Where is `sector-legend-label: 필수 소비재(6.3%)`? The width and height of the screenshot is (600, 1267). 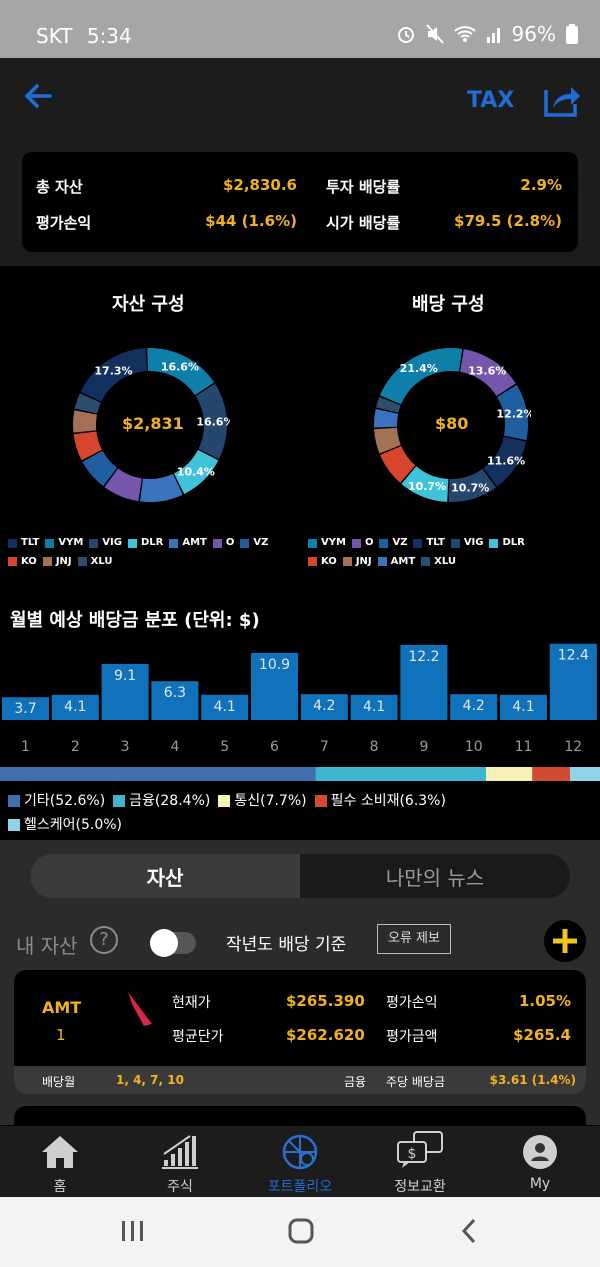
sector-legend-label: 필수 소비재(6.3%) is located at coordinates (388, 801).